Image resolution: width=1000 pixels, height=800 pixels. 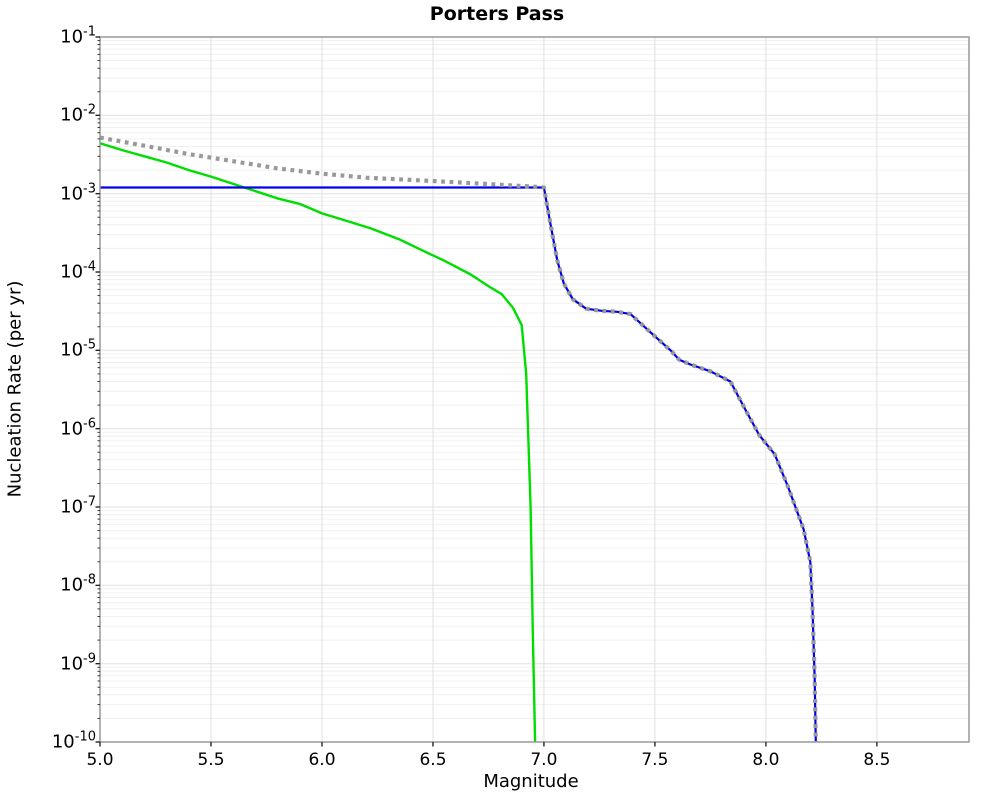 I want to click on x-tick-label: 6.0, so click(x=322, y=760).